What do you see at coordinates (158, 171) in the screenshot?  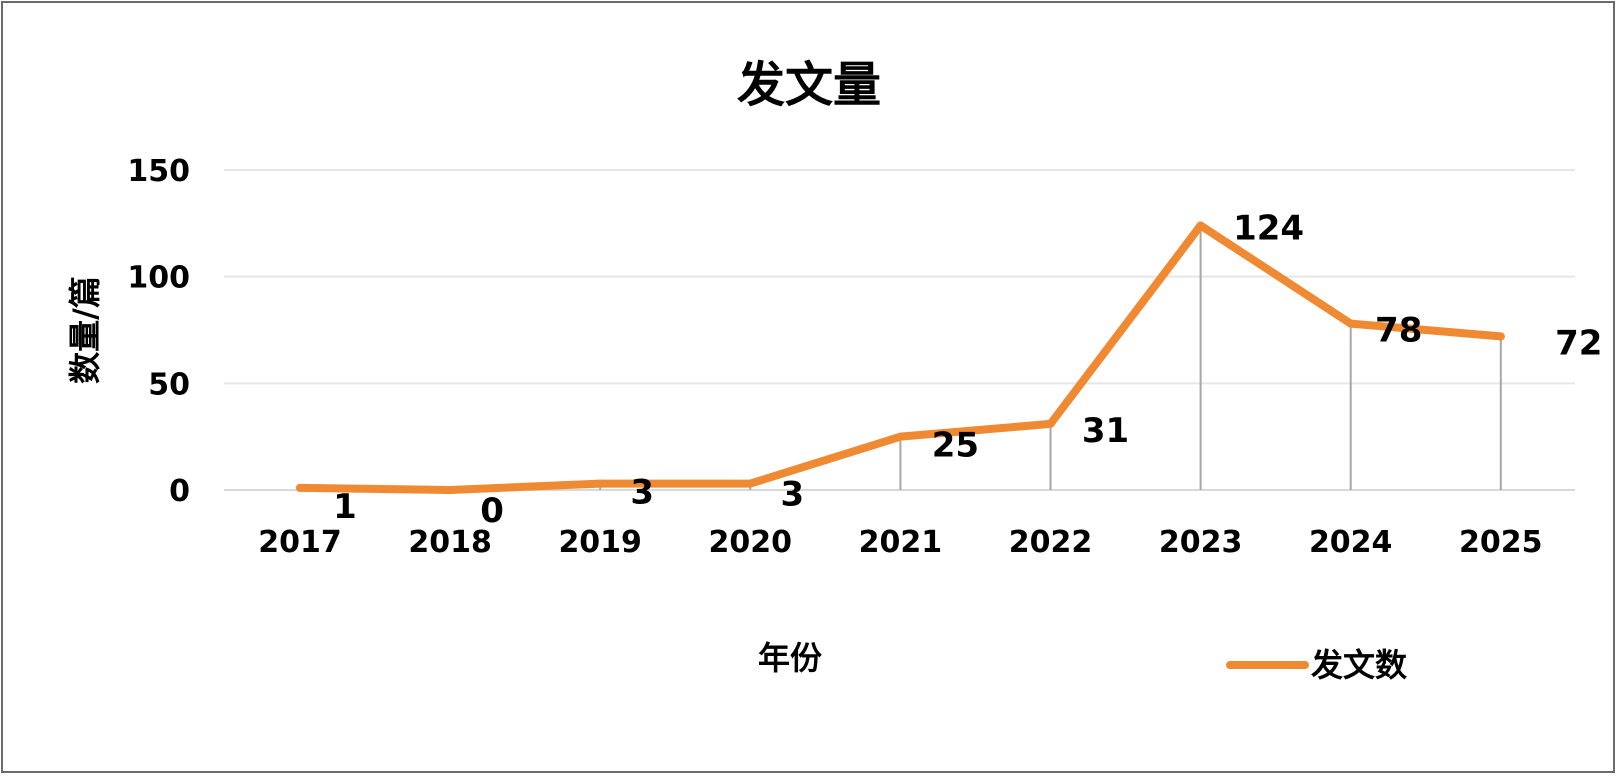 I see `y-tick-label: 150` at bounding box center [158, 171].